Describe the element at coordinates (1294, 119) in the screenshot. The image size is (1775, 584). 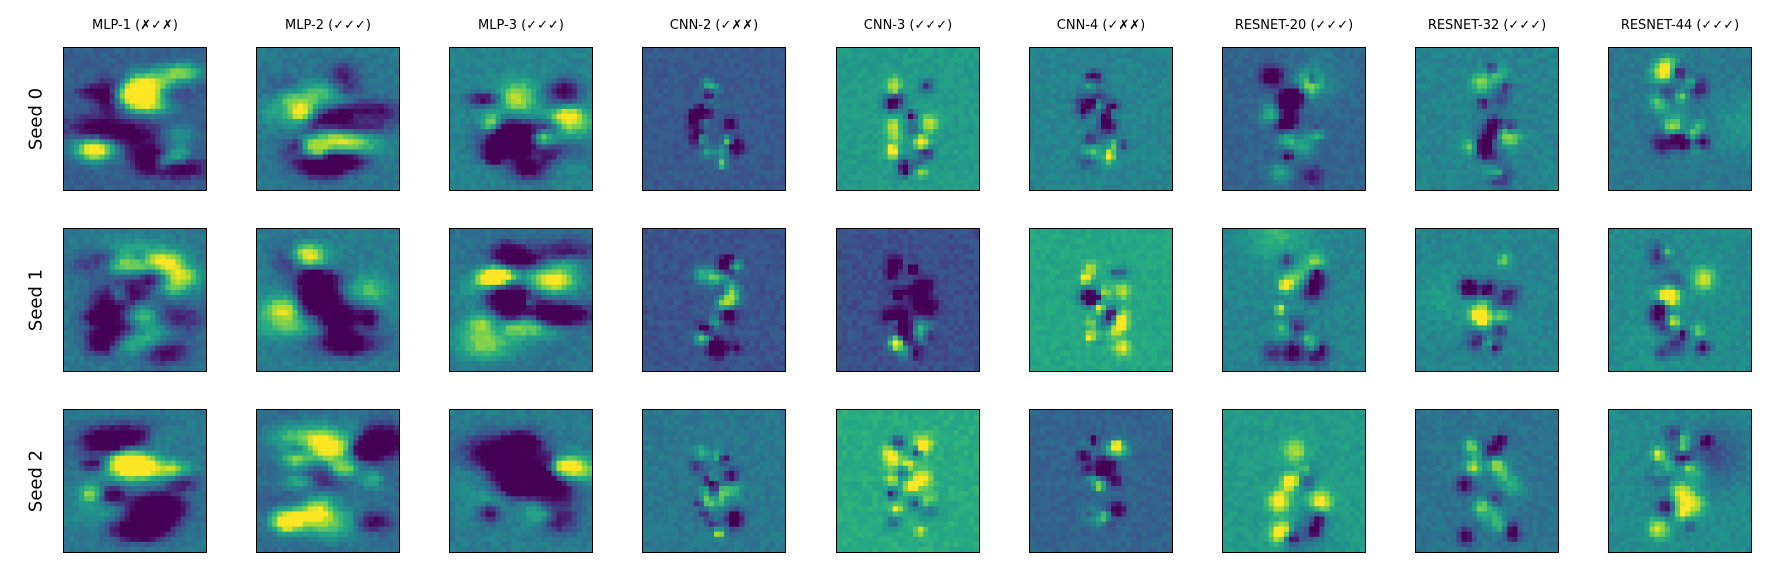
I see `heatmap-panel` at that location.